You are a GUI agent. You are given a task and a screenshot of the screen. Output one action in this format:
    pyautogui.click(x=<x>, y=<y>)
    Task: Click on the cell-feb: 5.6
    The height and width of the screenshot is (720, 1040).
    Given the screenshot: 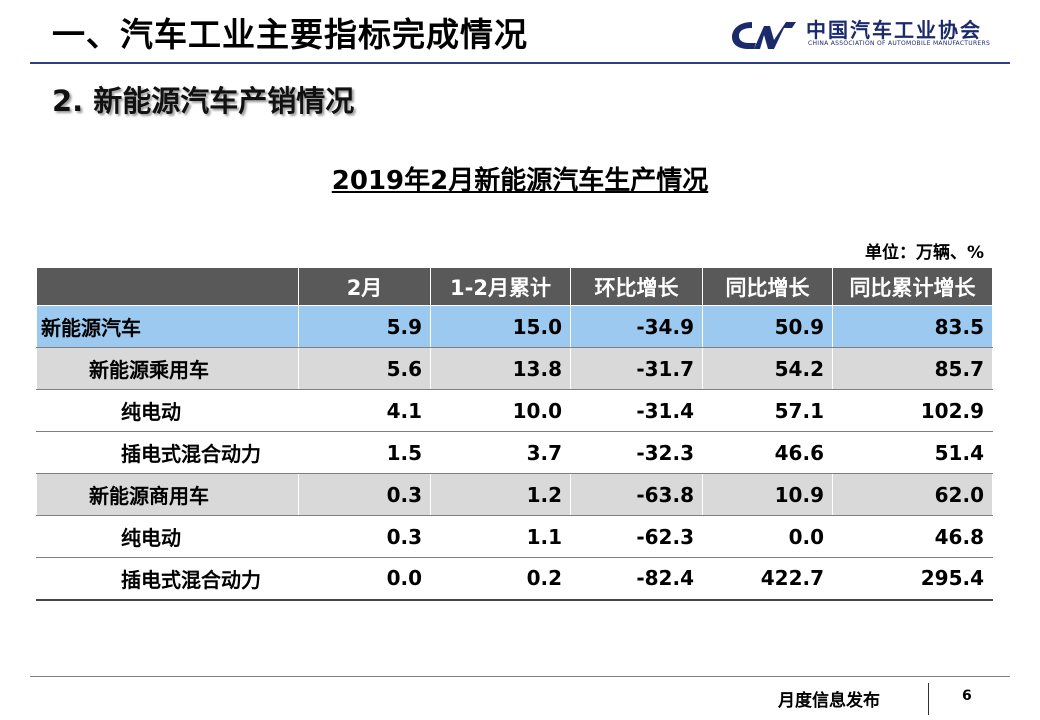 What is the action you would take?
    pyautogui.click(x=364, y=368)
    